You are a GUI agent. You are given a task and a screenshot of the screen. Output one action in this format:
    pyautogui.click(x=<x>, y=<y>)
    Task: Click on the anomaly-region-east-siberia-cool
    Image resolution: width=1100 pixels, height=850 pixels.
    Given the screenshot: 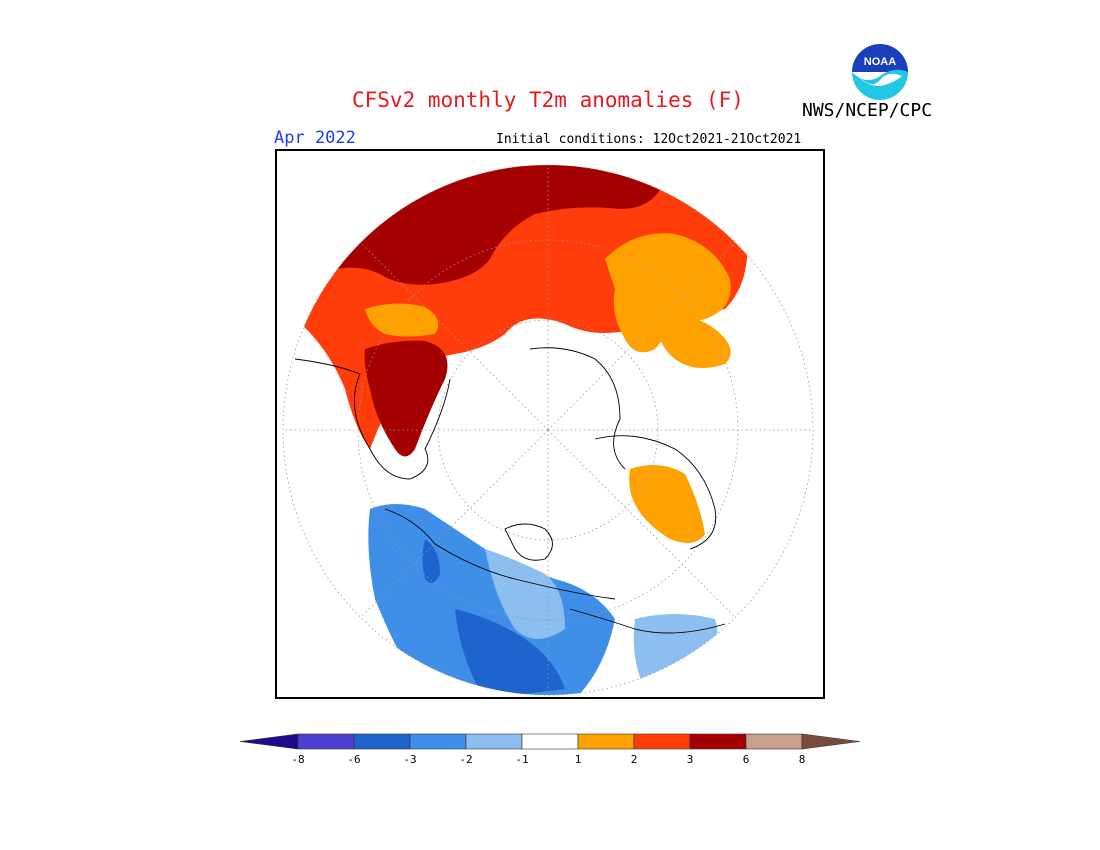 What is the action you would take?
    pyautogui.click(x=431, y=561)
    